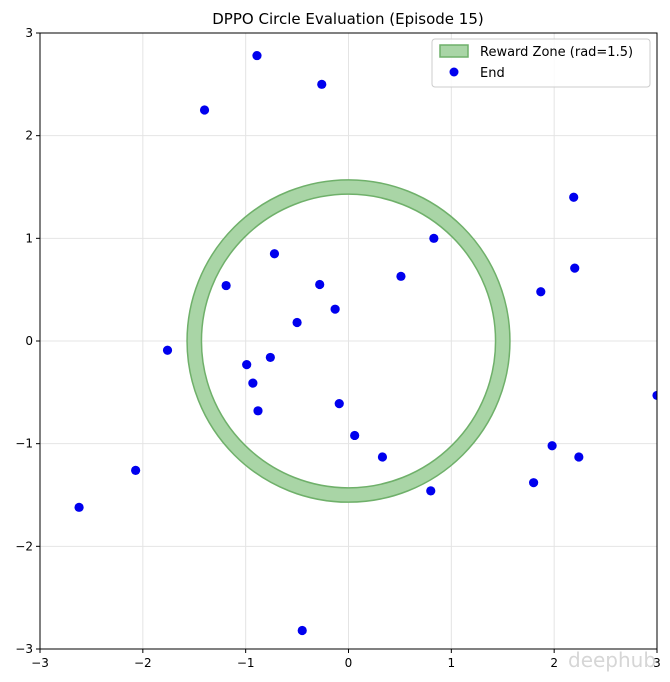 The height and width of the screenshot is (682, 670). I want to click on legend-end-marker, so click(454, 72).